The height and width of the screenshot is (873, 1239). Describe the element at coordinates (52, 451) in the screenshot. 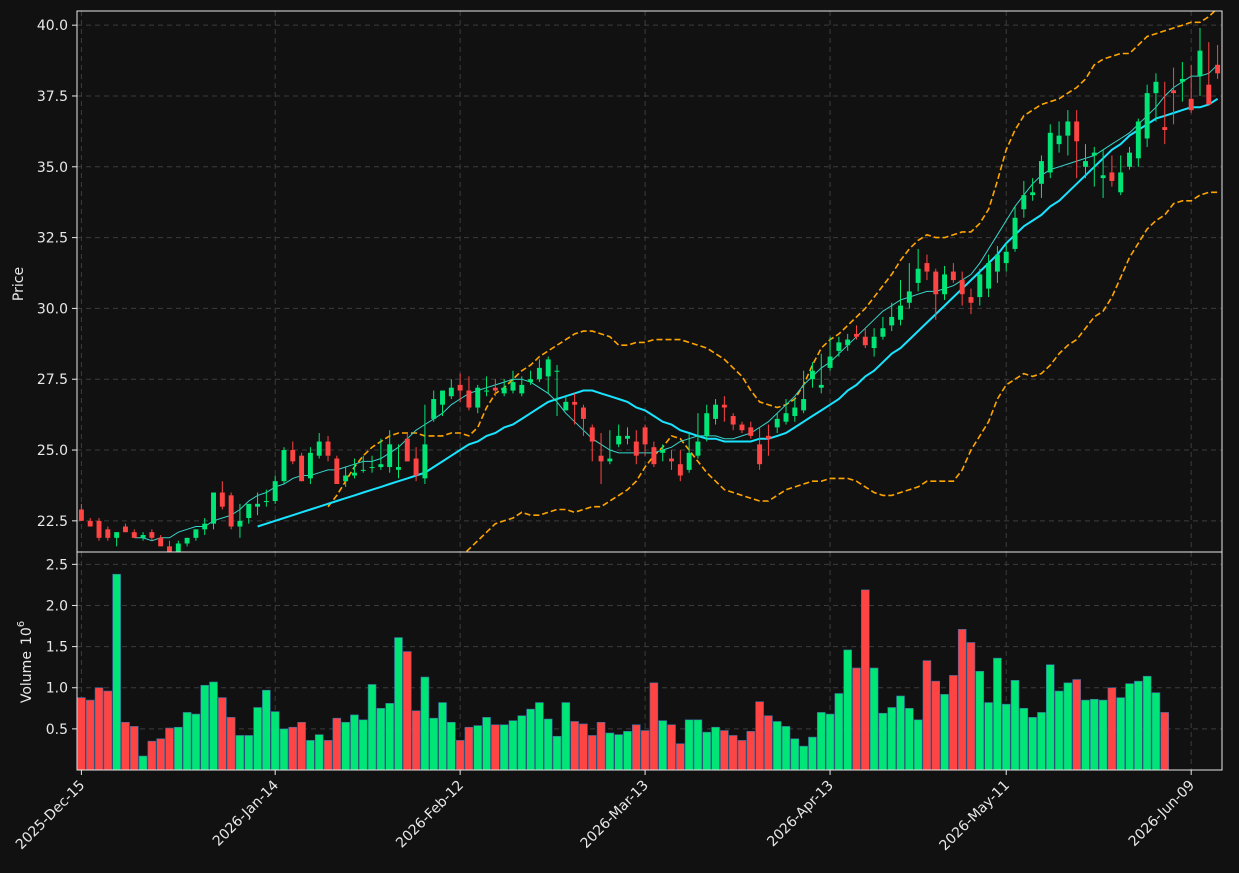

I see `price-tick-label: 25.0` at that location.